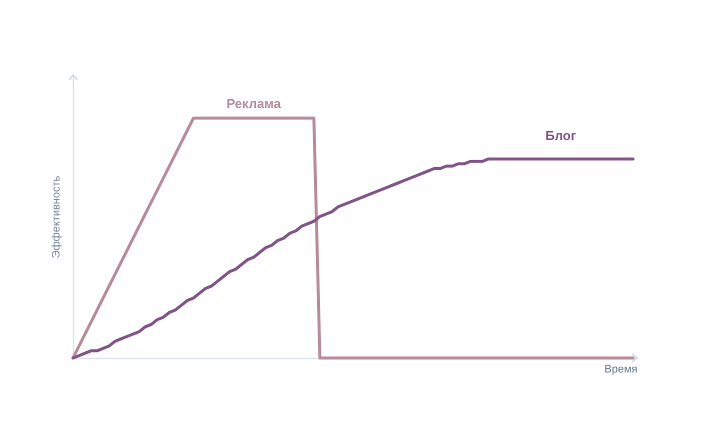  Describe the element at coordinates (561, 135) in the screenshot. I see `series-label: Блог` at that location.